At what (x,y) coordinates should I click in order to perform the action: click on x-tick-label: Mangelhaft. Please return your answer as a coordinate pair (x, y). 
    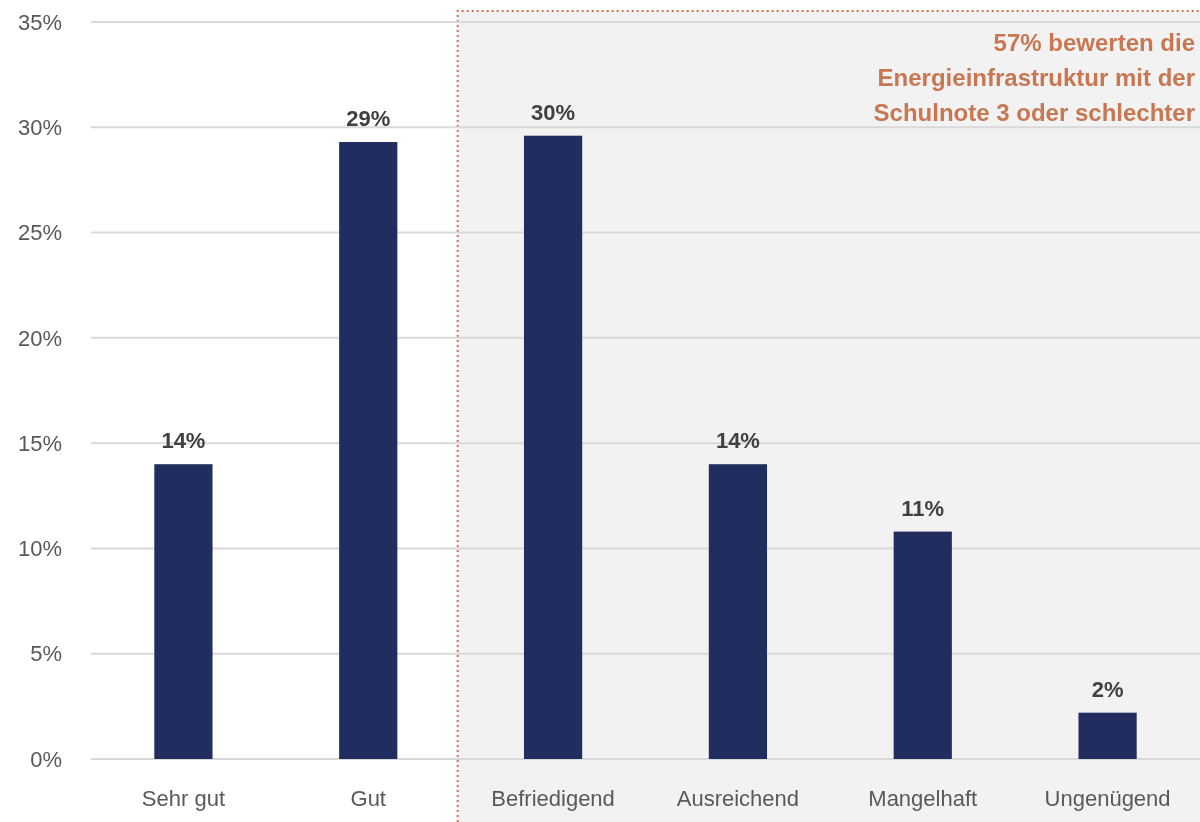
    Looking at the image, I should click on (923, 798).